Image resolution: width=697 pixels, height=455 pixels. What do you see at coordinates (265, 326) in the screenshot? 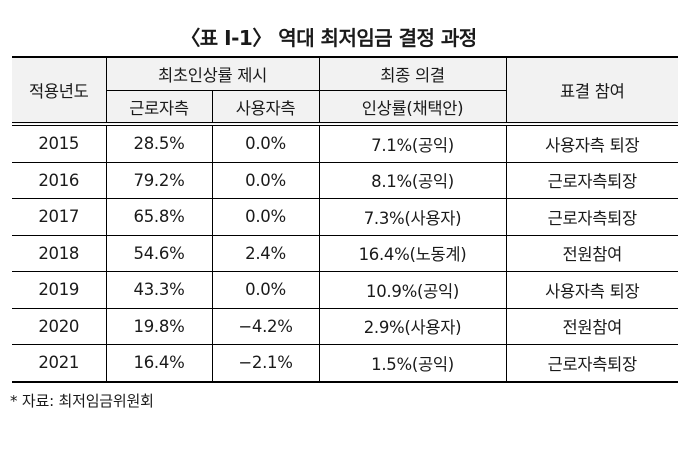
I see `cell-employers: −4.2%` at bounding box center [265, 326].